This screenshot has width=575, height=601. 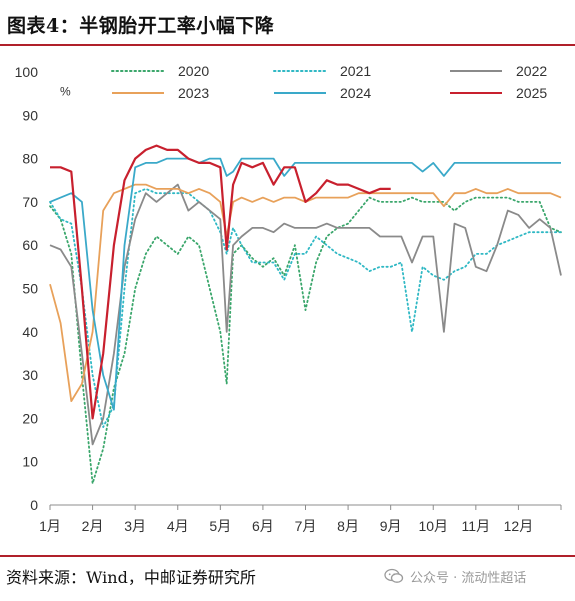 What do you see at coordinates (468, 578) in the screenshot?
I see `watermark-text: 公众号 · 流动性超话` at bounding box center [468, 578].